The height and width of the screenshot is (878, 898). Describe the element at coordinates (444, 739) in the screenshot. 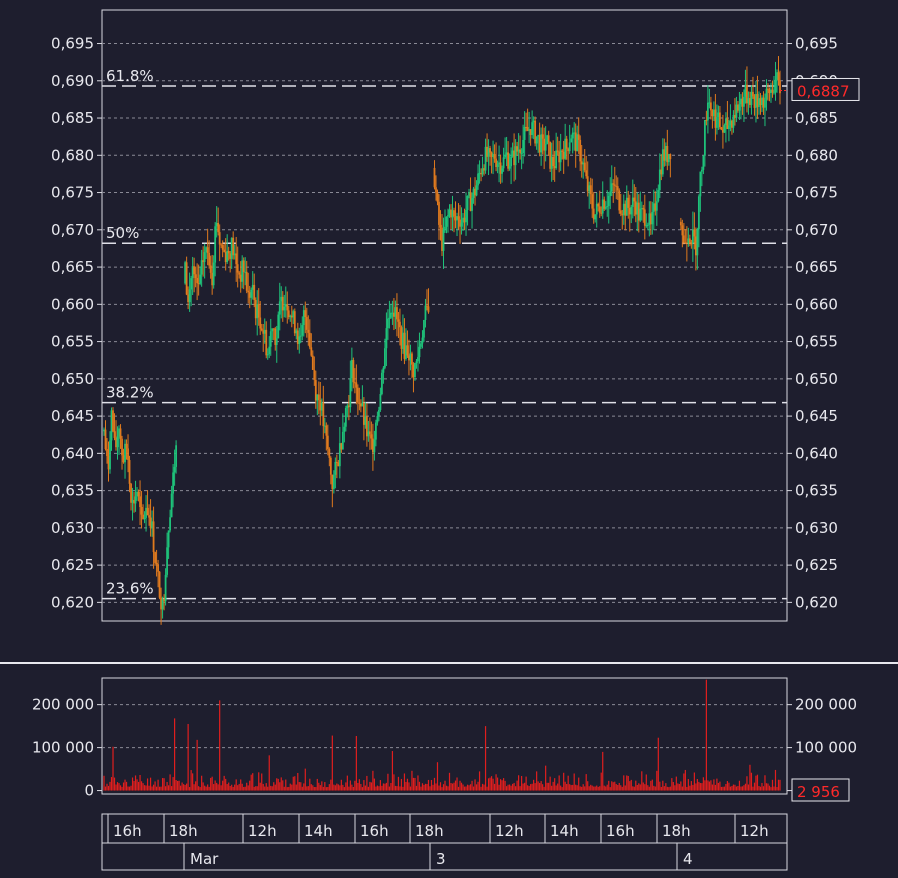

I see `volume-panel: 200 000 100 000 0 200 000 100 000 2 956` at that location.